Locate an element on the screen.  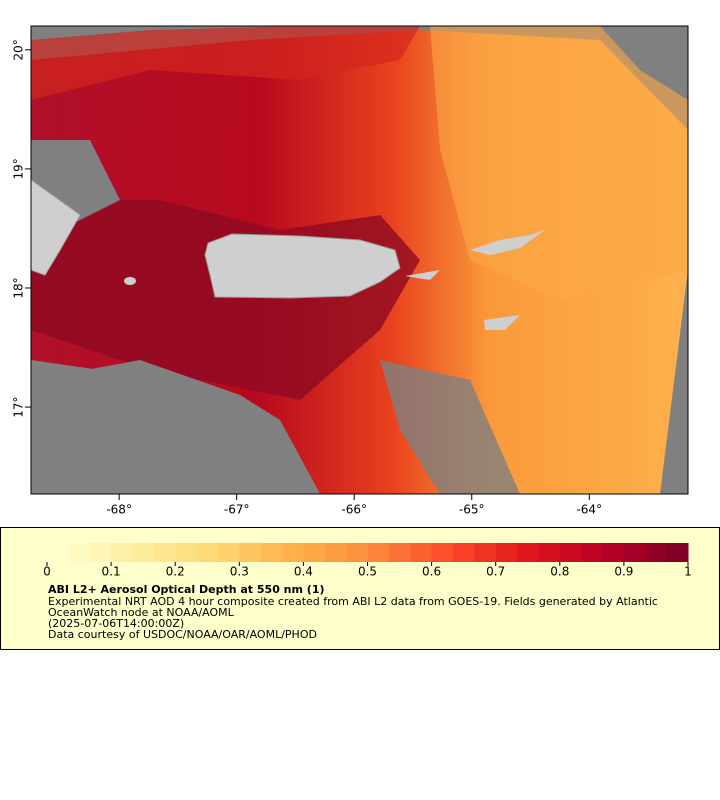
x-tick-label: -64° is located at coordinates (589, 510).